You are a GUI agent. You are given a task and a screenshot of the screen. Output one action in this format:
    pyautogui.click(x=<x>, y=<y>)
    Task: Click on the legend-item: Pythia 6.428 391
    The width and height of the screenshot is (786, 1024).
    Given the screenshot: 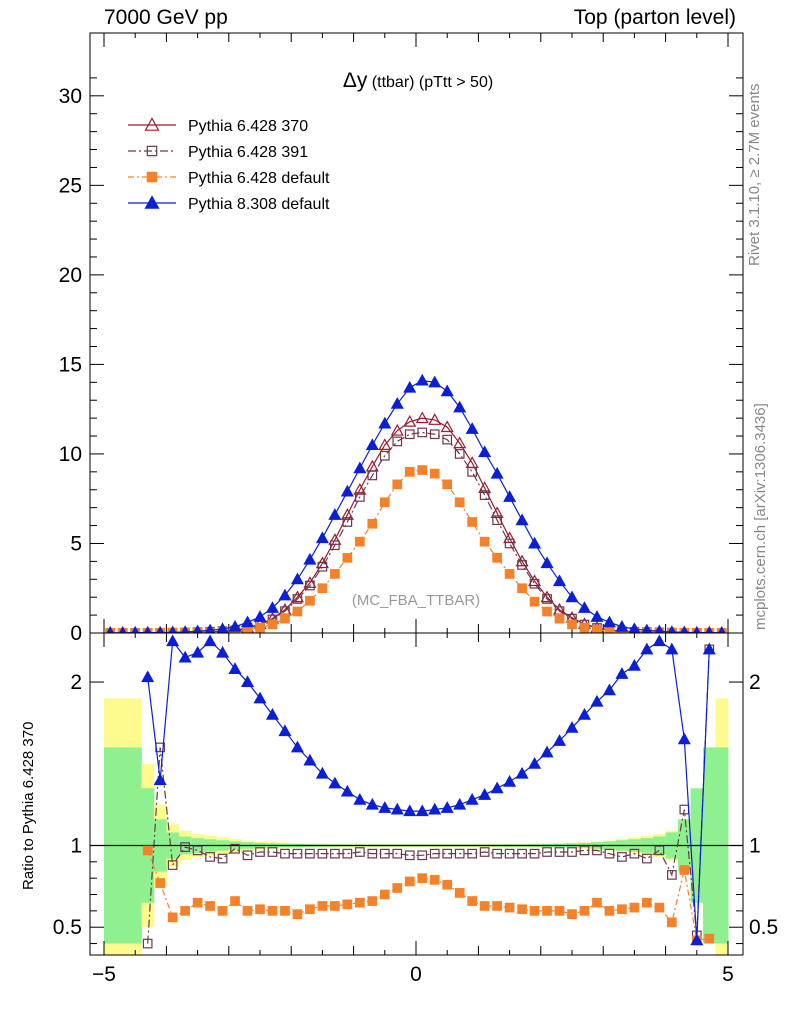 What is the action you would take?
    pyautogui.click(x=218, y=152)
    